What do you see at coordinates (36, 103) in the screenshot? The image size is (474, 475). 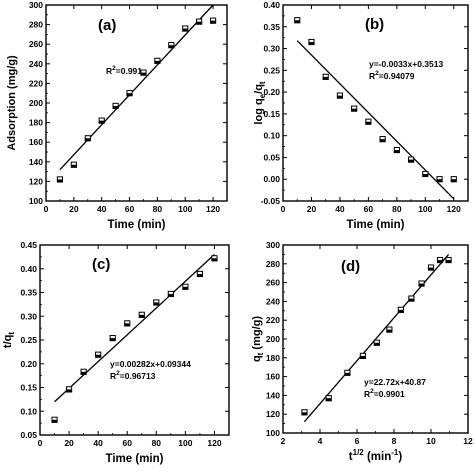 I see `y-tick-label: 200` at bounding box center [36, 103].